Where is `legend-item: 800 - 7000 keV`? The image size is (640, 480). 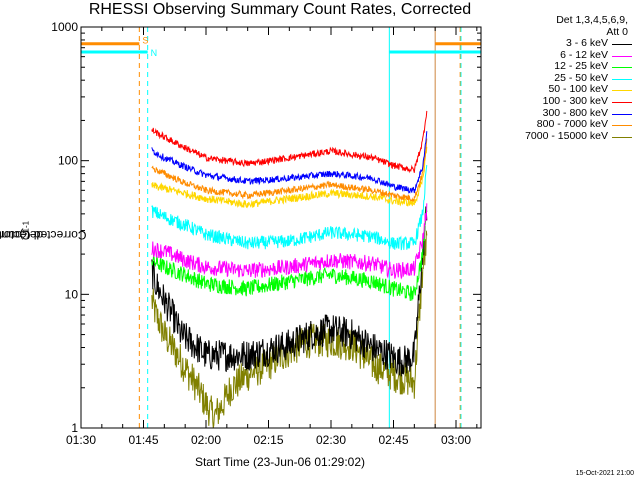
legend-item: 800 - 7000 keV is located at coordinates (560, 125).